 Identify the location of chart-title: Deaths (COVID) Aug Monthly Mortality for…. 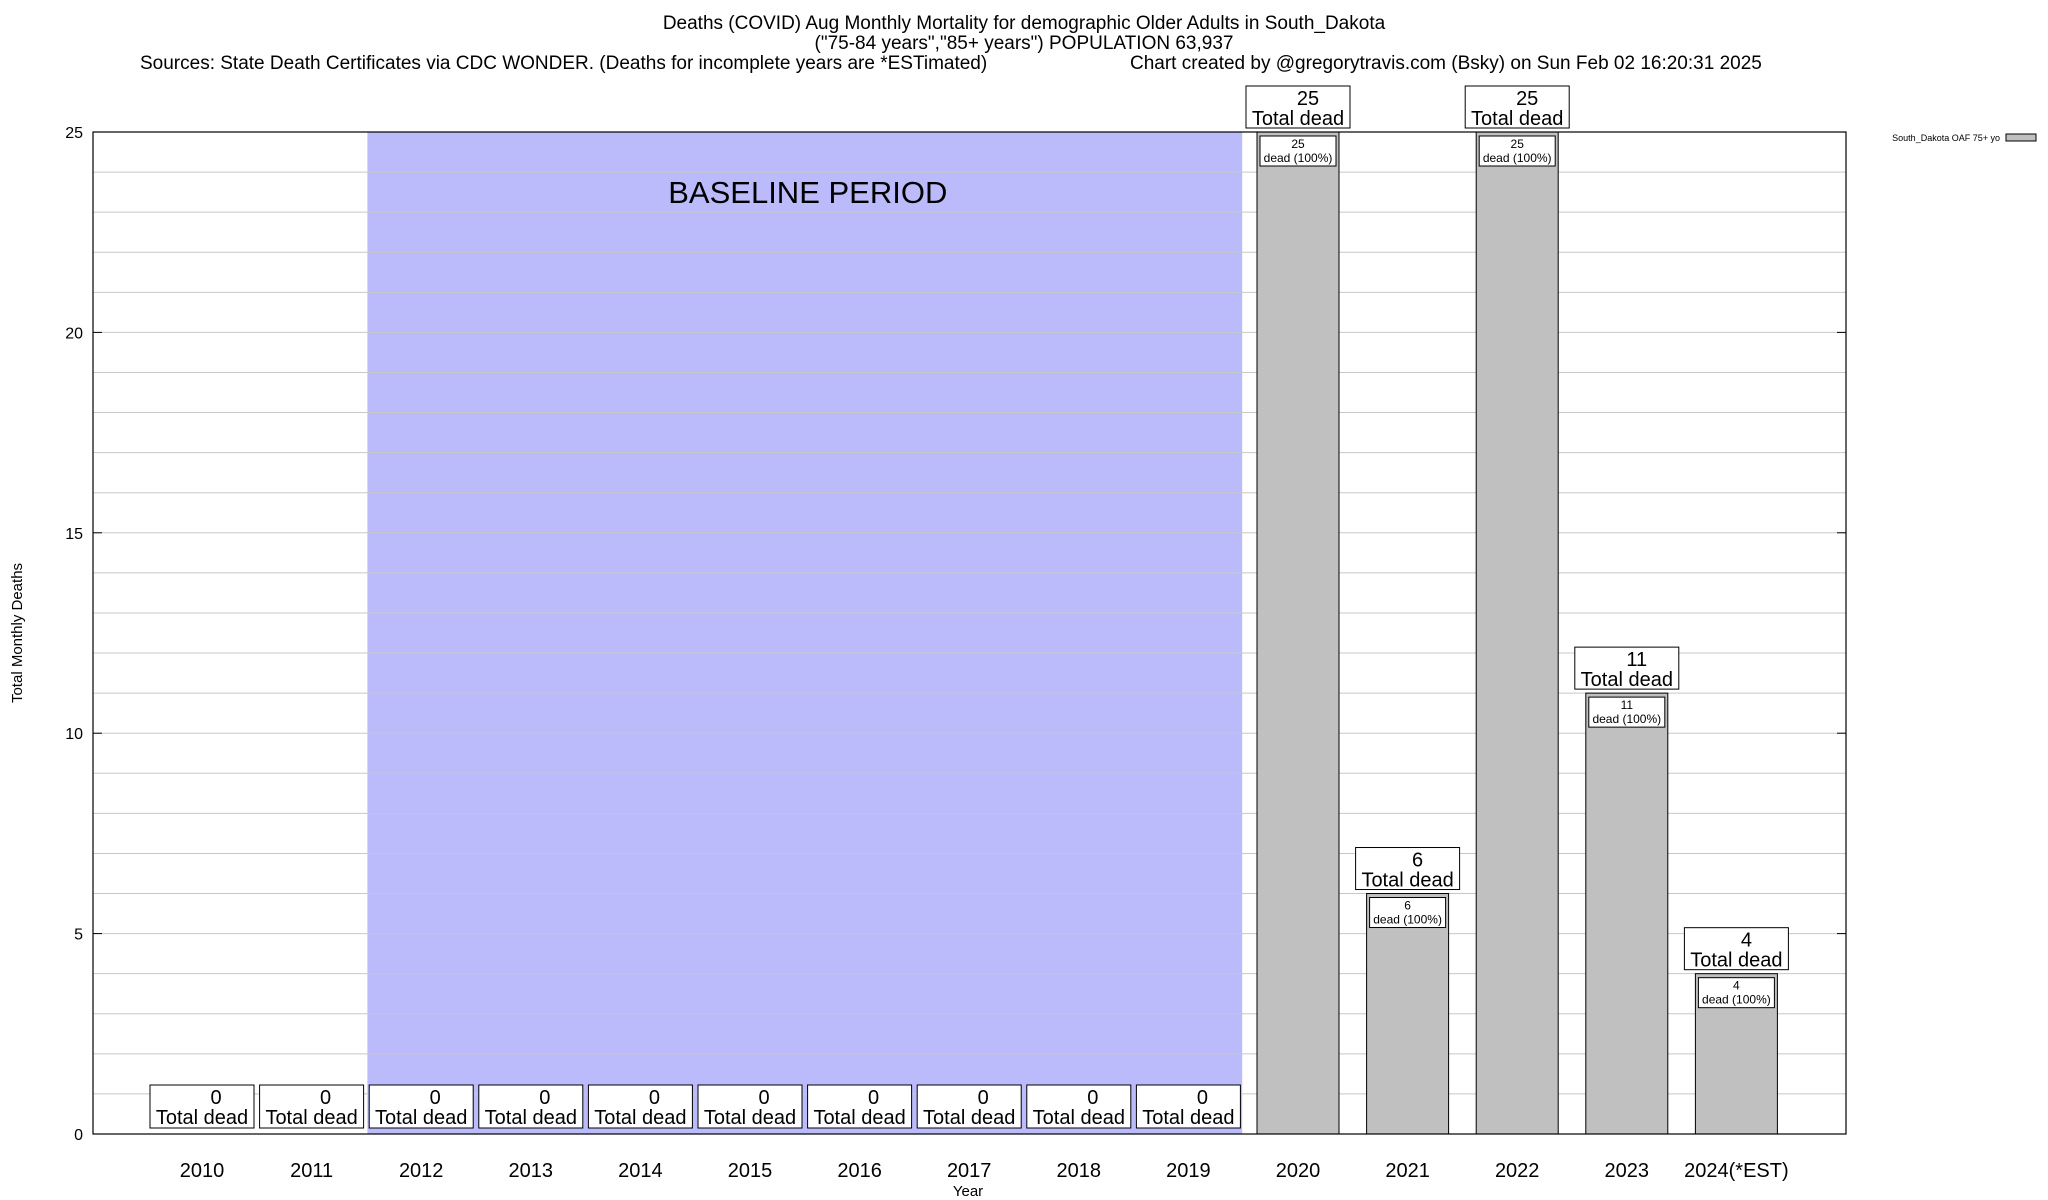
(1024, 23).